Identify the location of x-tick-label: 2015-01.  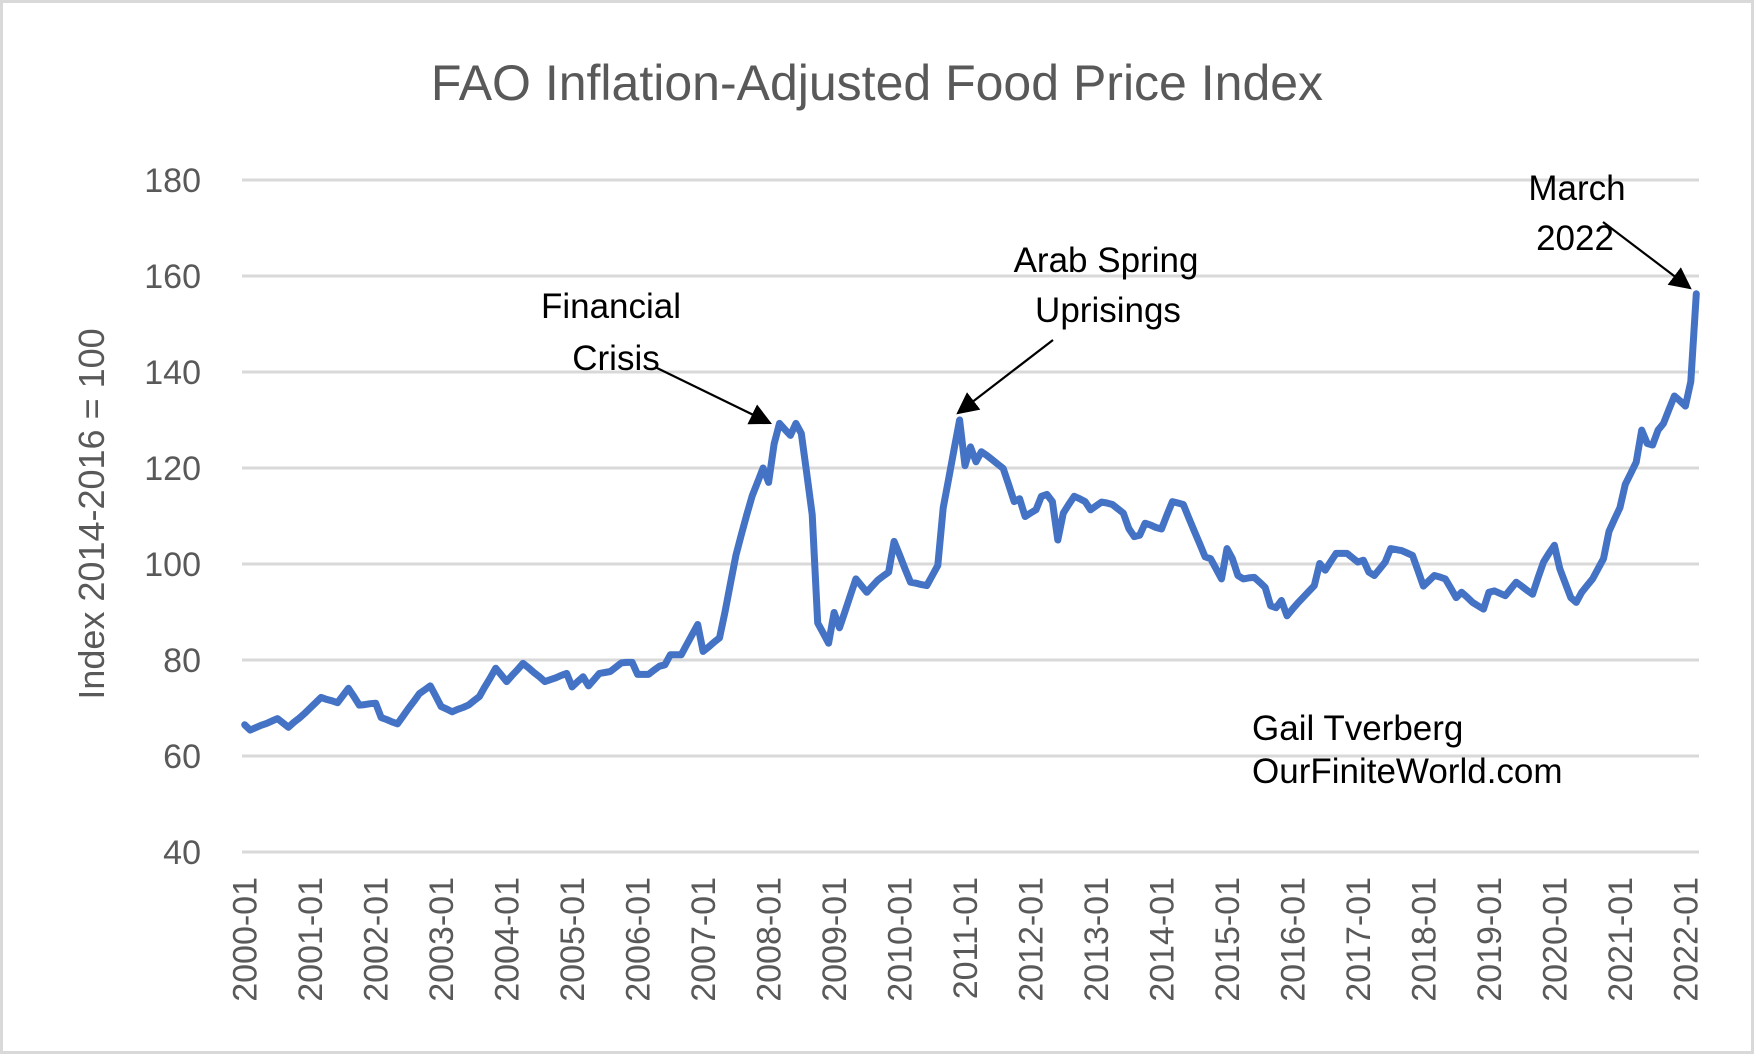
(1228, 939).